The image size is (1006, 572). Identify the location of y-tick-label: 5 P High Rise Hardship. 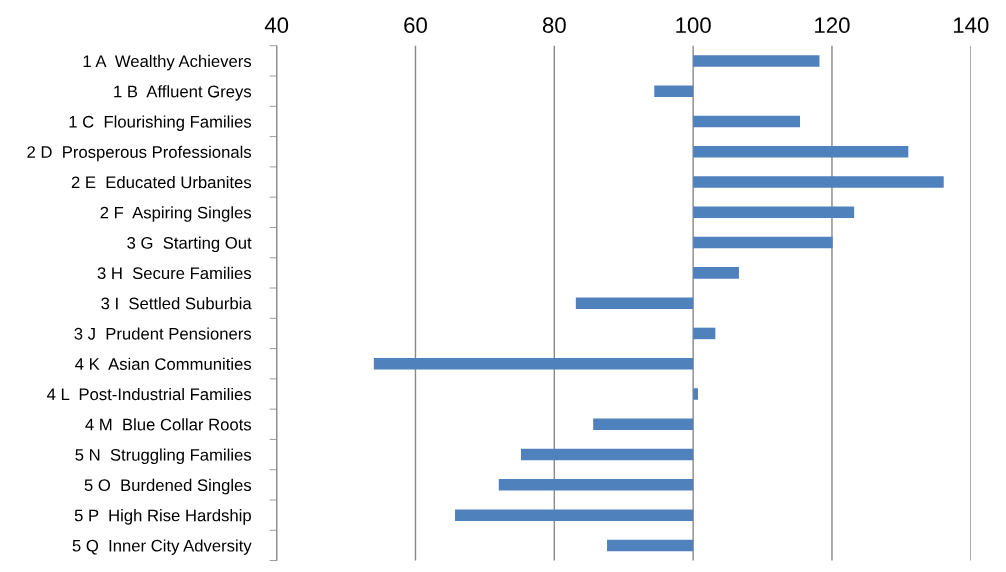
(162, 517).